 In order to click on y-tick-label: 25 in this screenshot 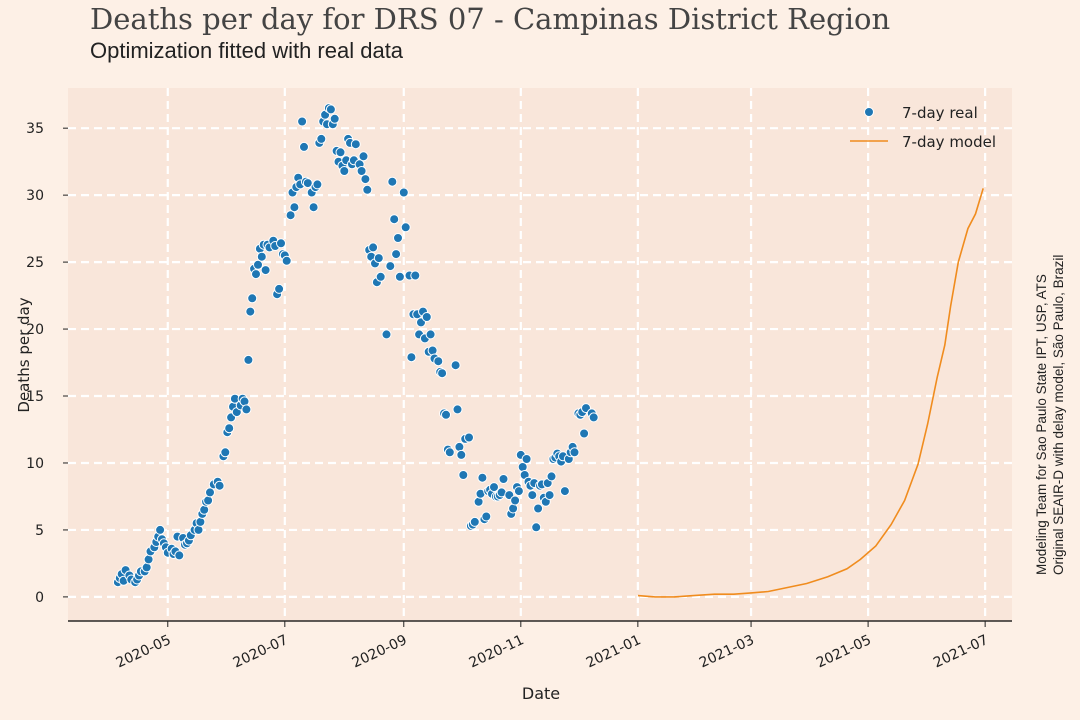, I will do `click(35, 263)`.